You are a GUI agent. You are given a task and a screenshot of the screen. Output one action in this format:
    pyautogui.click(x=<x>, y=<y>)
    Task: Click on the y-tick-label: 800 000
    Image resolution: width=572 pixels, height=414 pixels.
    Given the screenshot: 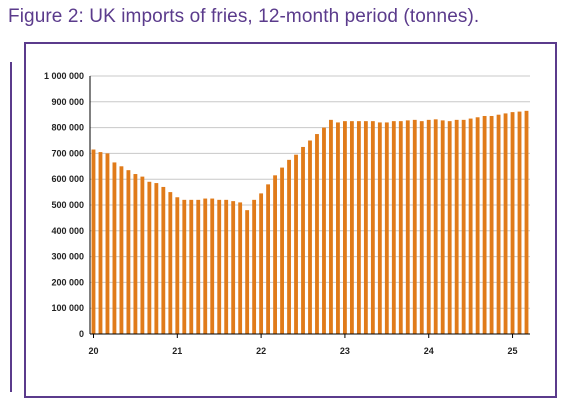 What is the action you would take?
    pyautogui.click(x=67, y=128)
    